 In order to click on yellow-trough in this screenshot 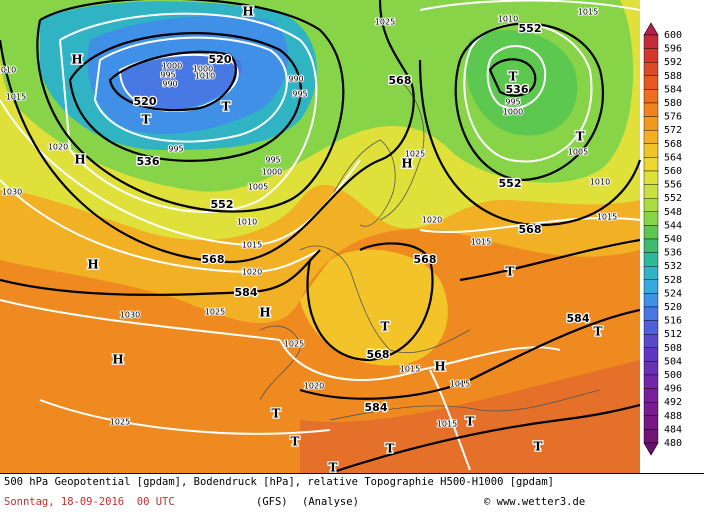, I will do `click(374, 307)`.